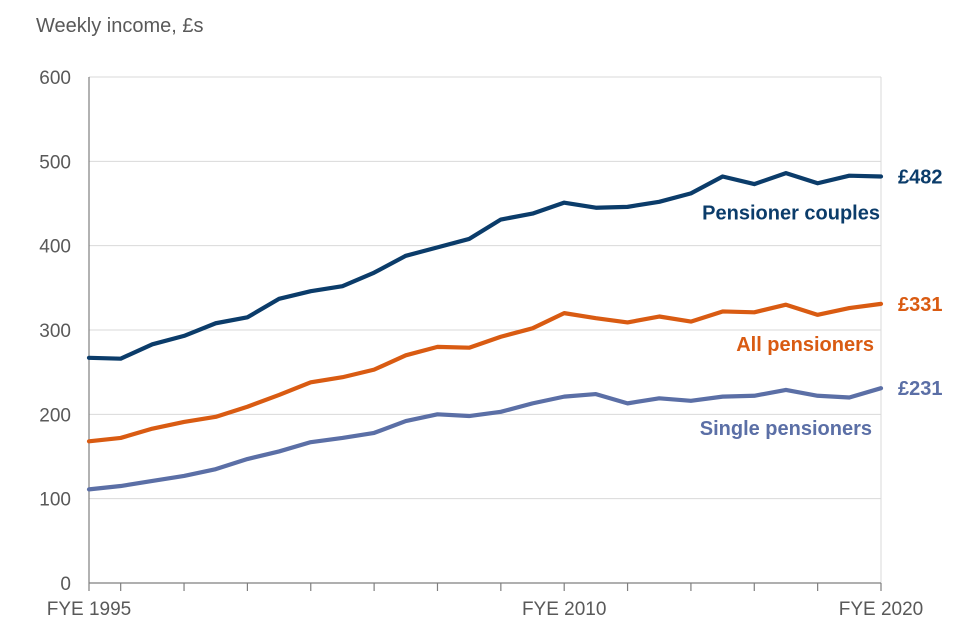 The height and width of the screenshot is (640, 960). Describe the element at coordinates (881, 609) in the screenshot. I see `x-tick-label: FYE 2020` at that location.